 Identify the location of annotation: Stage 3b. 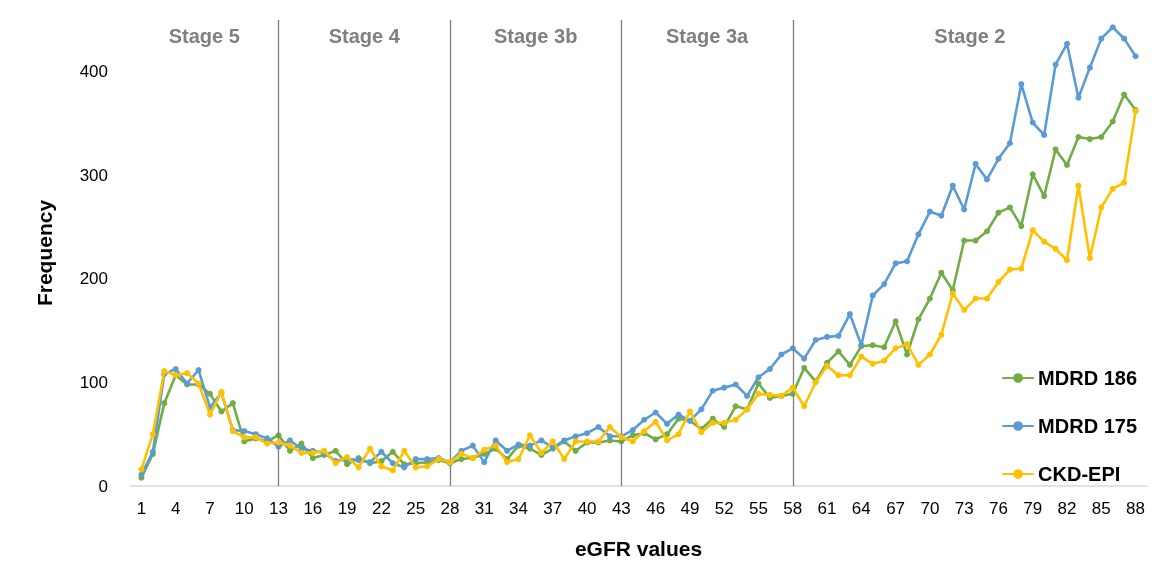
(535, 36).